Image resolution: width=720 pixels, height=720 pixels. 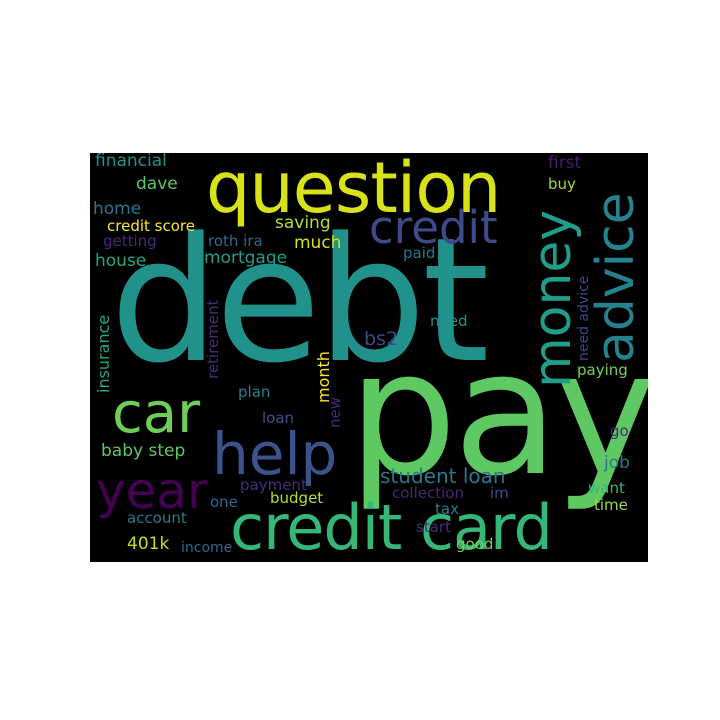 What do you see at coordinates (498, 413) in the screenshot?
I see `word-pay: pay` at bounding box center [498, 413].